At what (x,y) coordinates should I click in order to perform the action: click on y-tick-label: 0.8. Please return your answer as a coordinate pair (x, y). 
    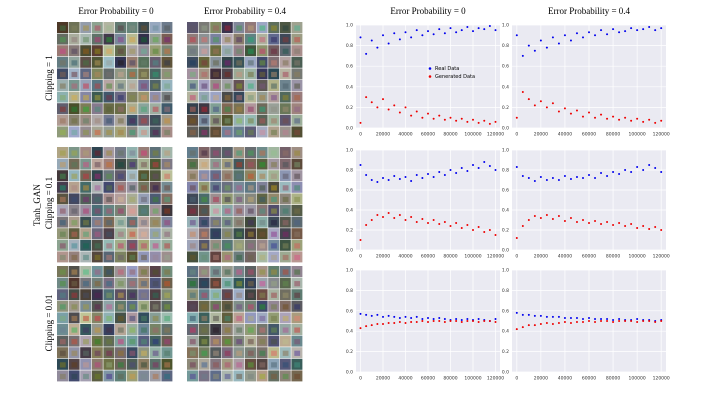
    Looking at the image, I should click on (505, 291).